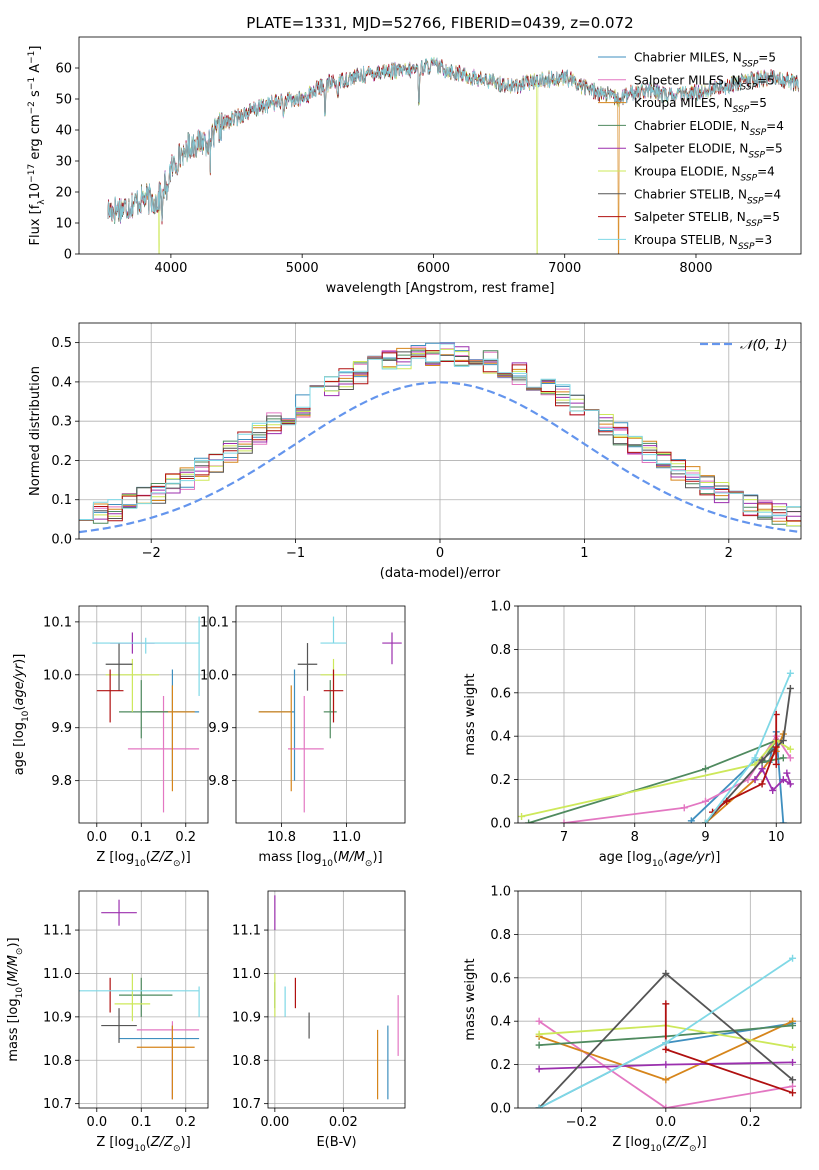 The height and width of the screenshot is (1170, 819). What do you see at coordinates (440, 573) in the screenshot?
I see `x-axis-label: (data-model)/error` at bounding box center [440, 573].